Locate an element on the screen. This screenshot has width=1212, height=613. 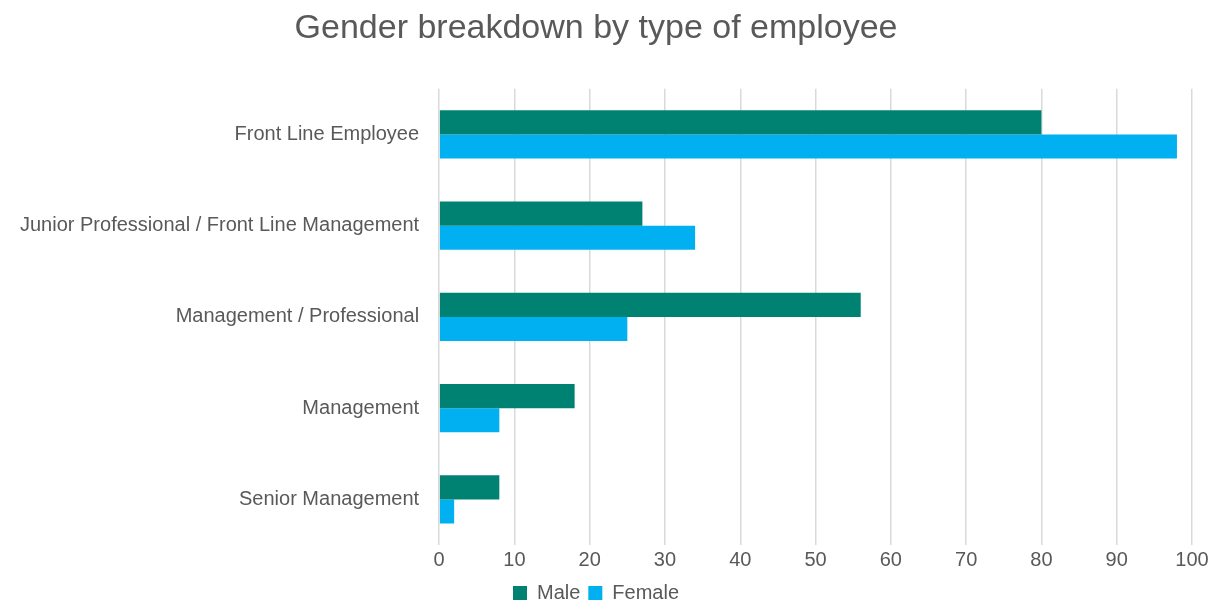
x-tick-label: 80 is located at coordinates (1041, 558).